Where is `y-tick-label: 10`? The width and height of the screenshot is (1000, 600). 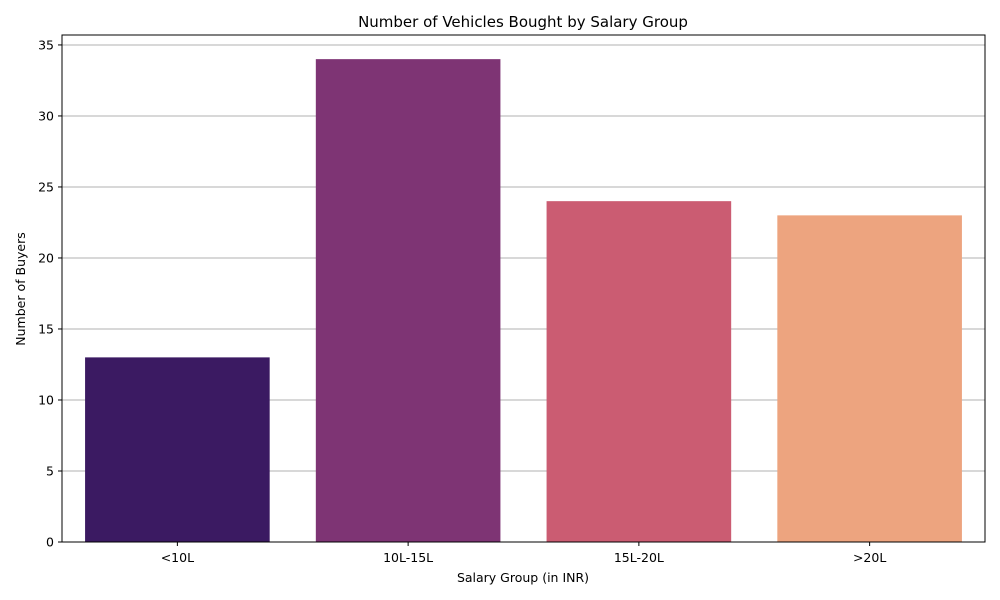 y-tick-label: 10 is located at coordinates (46, 399).